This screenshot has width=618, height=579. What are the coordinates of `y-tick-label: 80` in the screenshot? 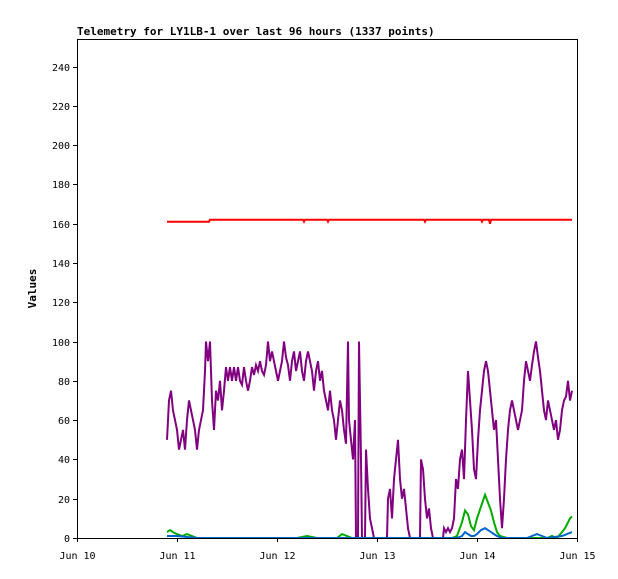 It's located at (64, 382).